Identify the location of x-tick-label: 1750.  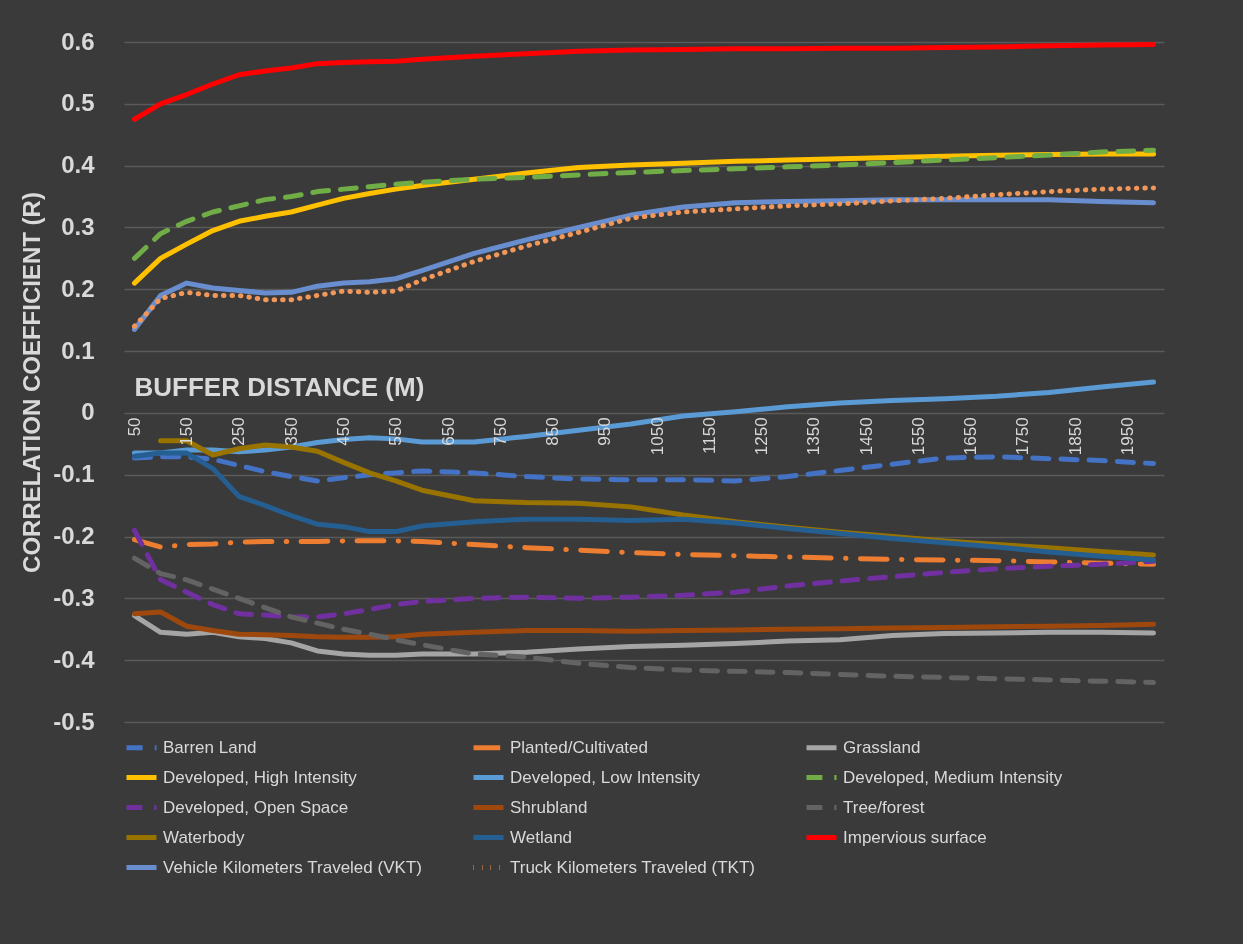
(1023, 436).